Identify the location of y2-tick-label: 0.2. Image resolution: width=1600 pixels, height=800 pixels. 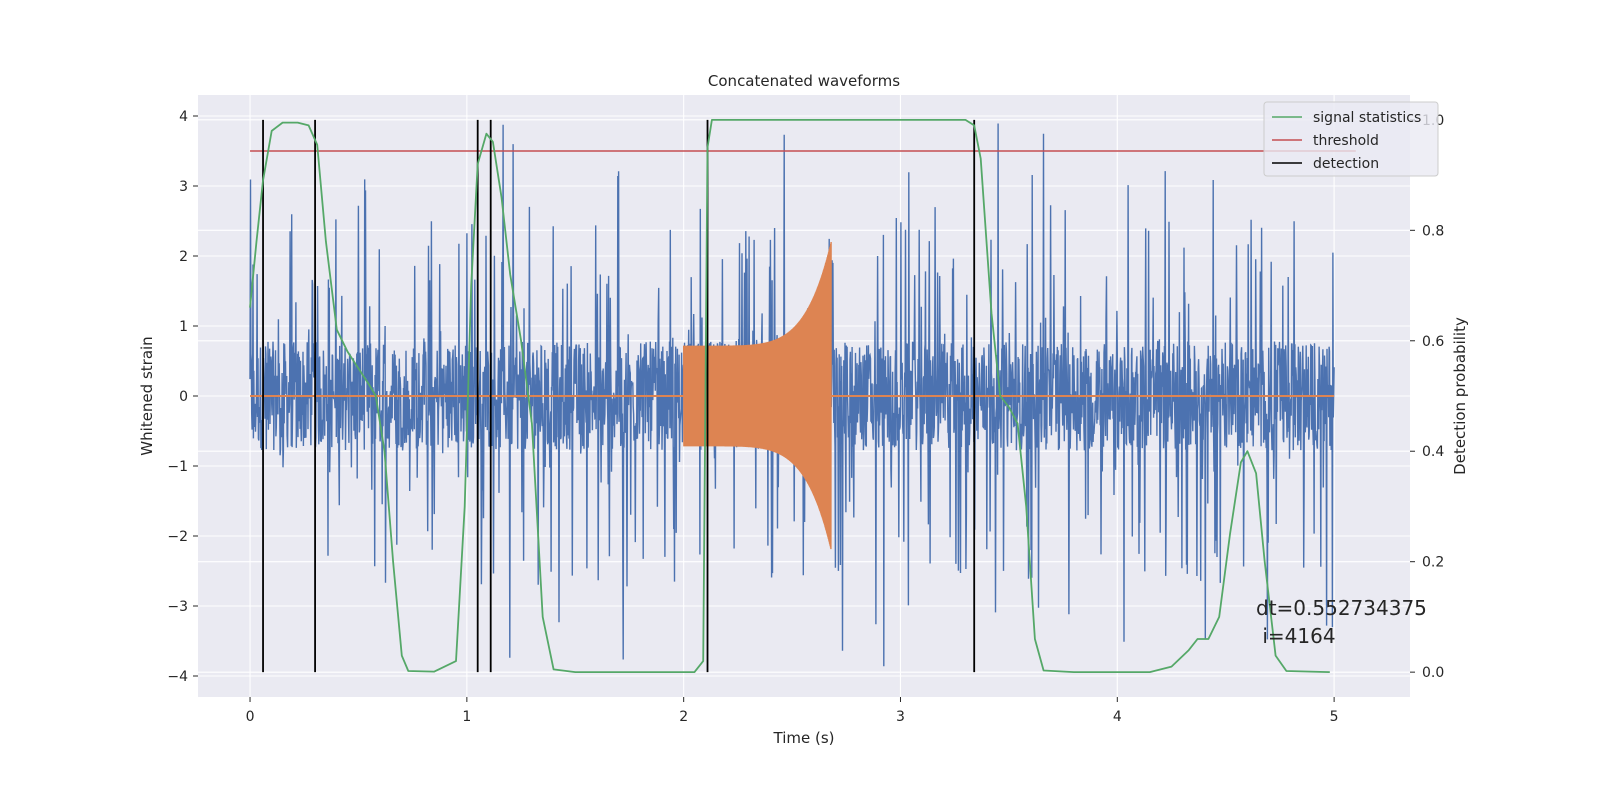
(1433, 563).